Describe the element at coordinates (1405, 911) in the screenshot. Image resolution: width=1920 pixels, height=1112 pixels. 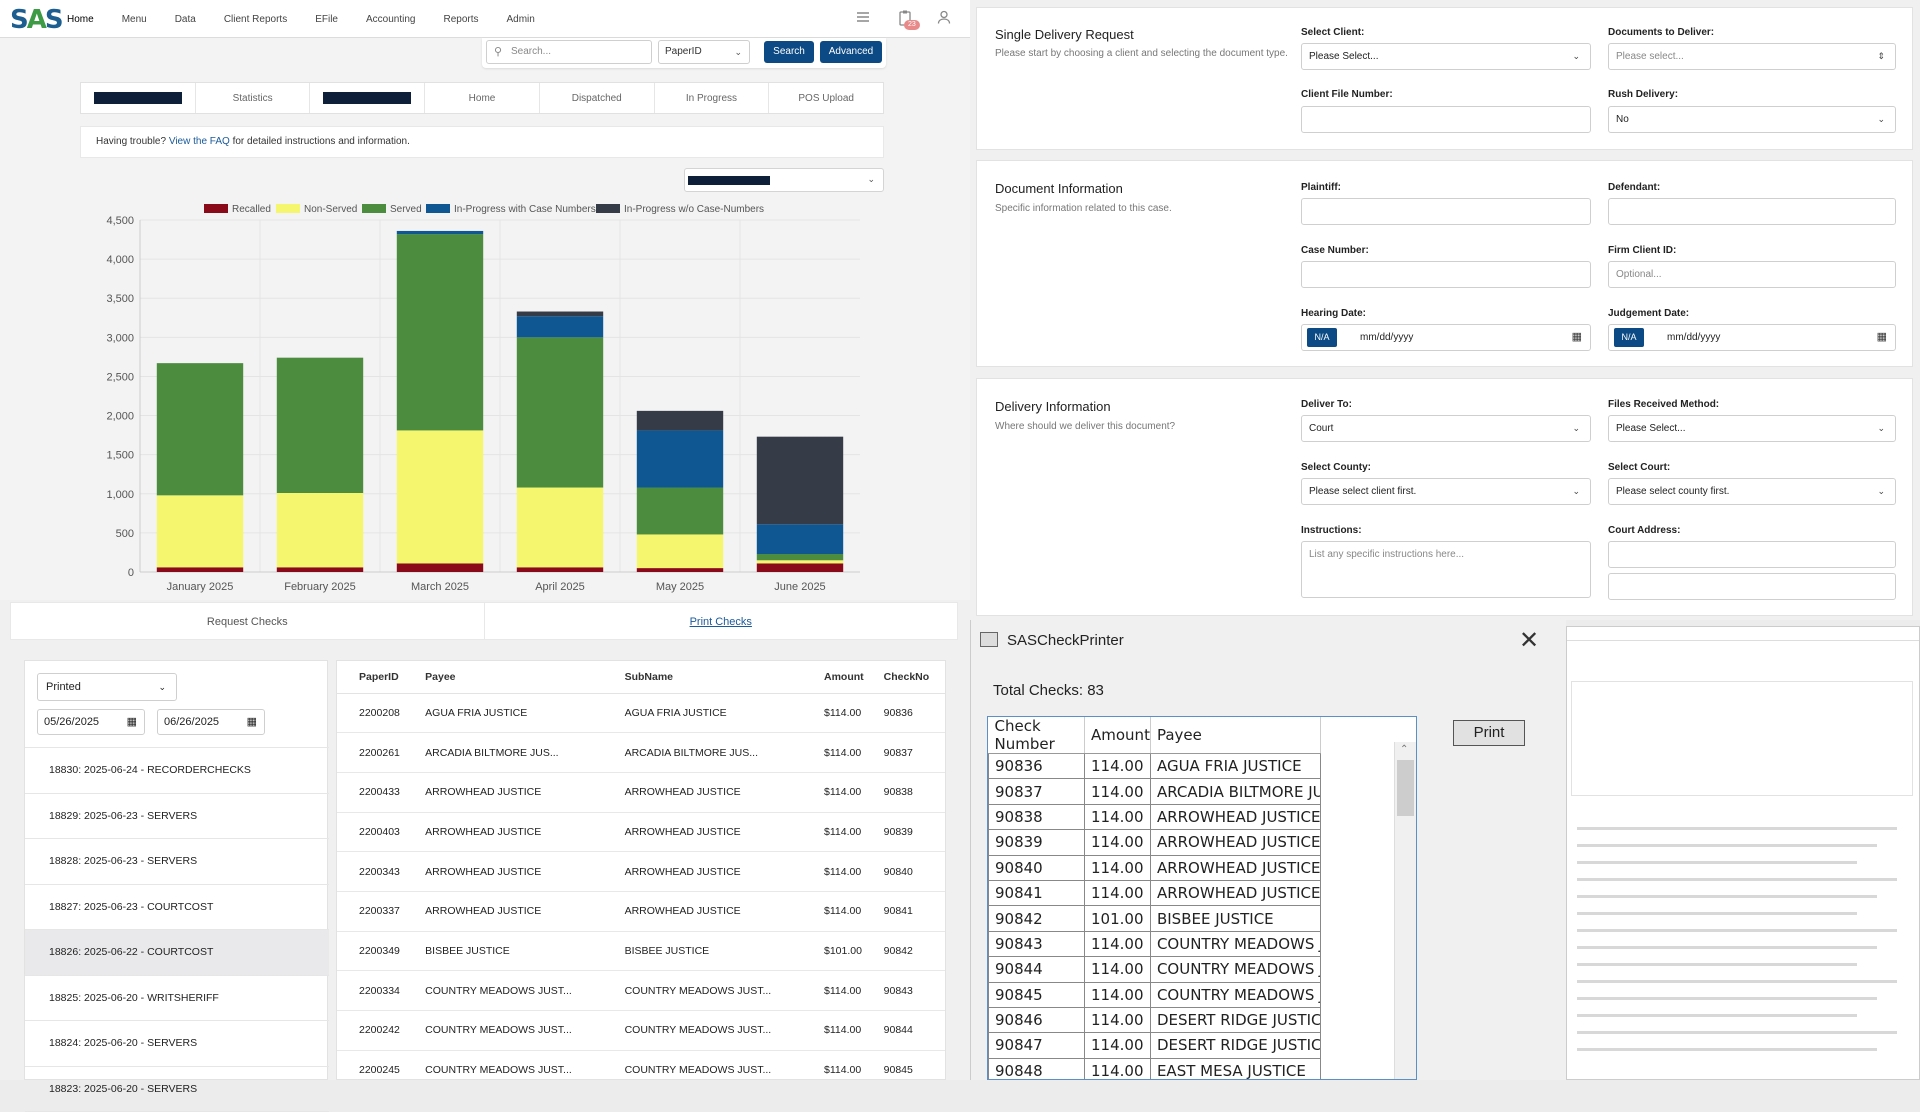
I see `grid-scrollbar: ⌃` at that location.